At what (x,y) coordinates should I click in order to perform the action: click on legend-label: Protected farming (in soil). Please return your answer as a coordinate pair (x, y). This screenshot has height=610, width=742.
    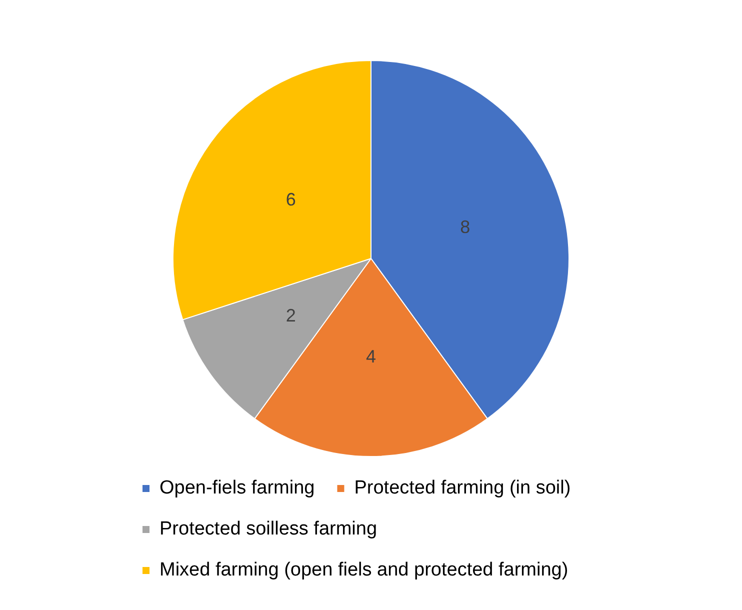
    Looking at the image, I should click on (462, 488).